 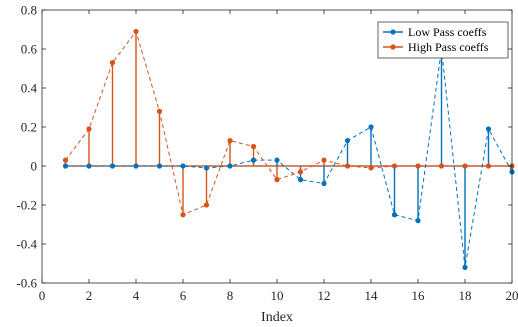 What do you see at coordinates (34, 166) in the screenshot?
I see `y-tick-label: 0` at bounding box center [34, 166].